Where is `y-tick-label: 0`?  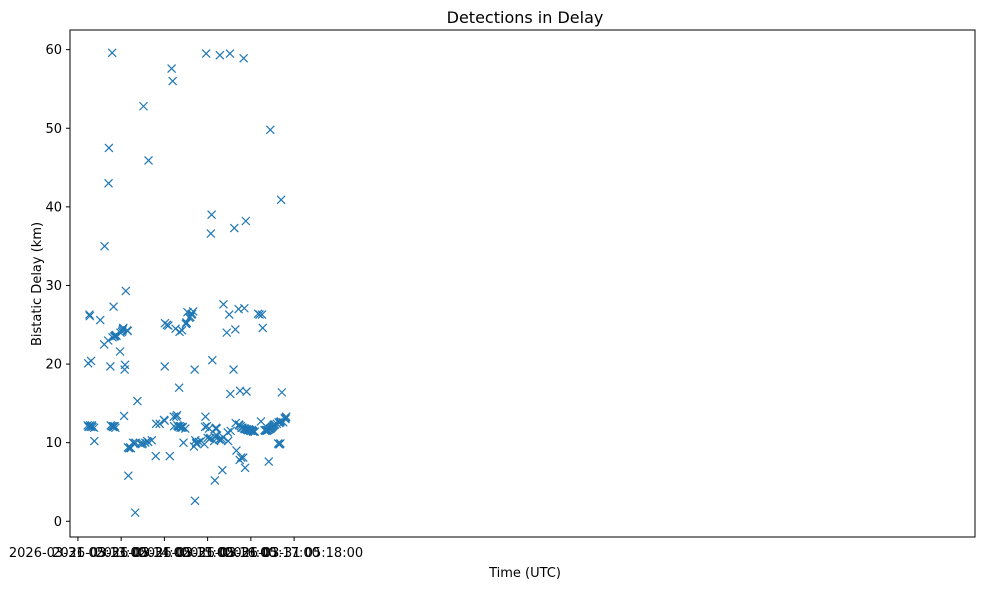 y-tick-label: 0 is located at coordinates (58, 522).